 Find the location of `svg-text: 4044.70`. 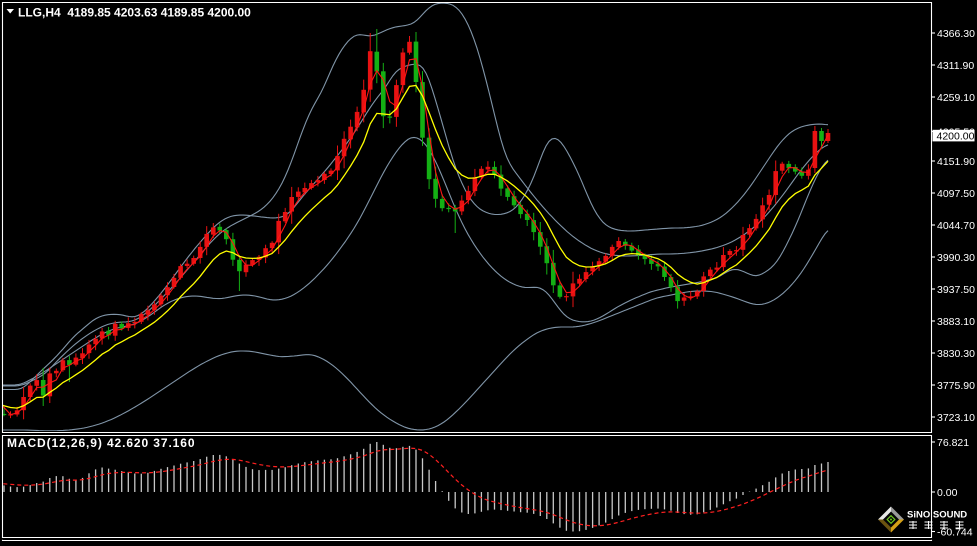

svg-text: 4044.70 is located at coordinates (956, 226).